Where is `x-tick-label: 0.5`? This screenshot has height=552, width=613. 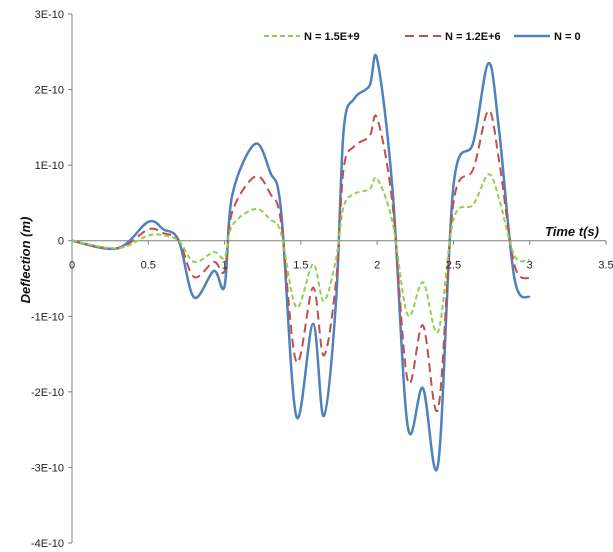 x-tick-label: 0.5 is located at coordinates (148, 266).